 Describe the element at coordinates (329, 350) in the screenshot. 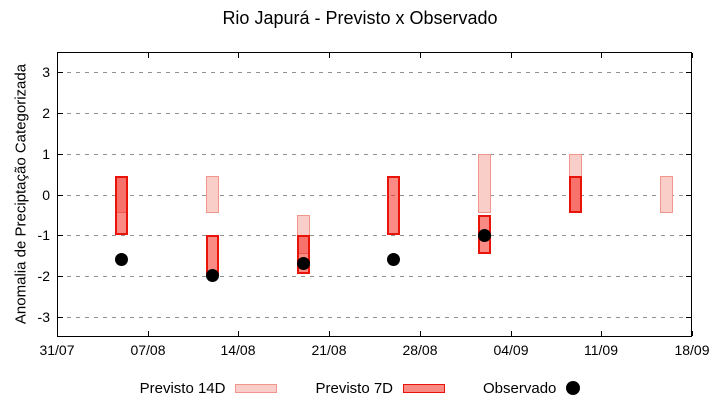

I see `x-tick-label: 21/08` at that location.